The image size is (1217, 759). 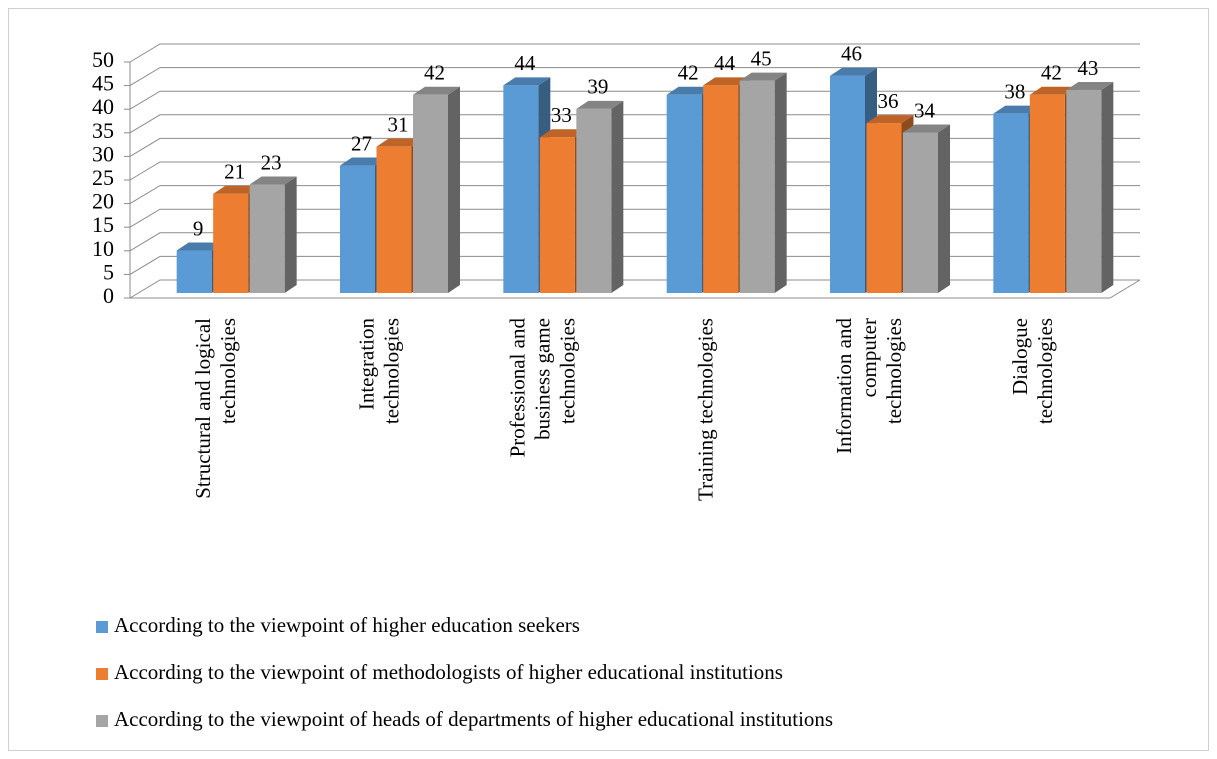 What do you see at coordinates (597, 87) in the screenshot?
I see `value-label: 39` at bounding box center [597, 87].